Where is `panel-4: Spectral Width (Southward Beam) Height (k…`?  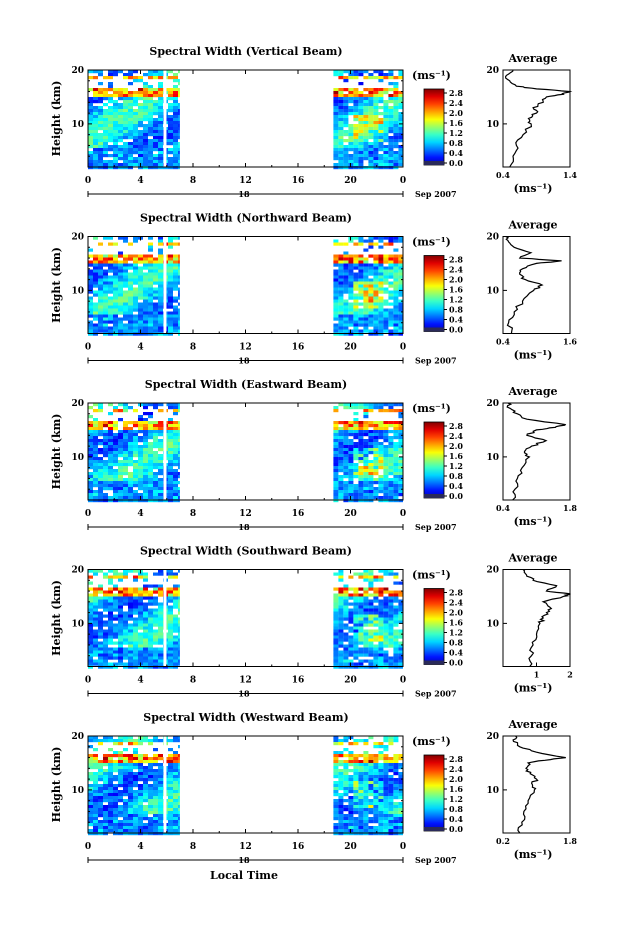
panel-4: Spectral Width (Southward Beam) Height (k… is located at coordinates (311, 622).